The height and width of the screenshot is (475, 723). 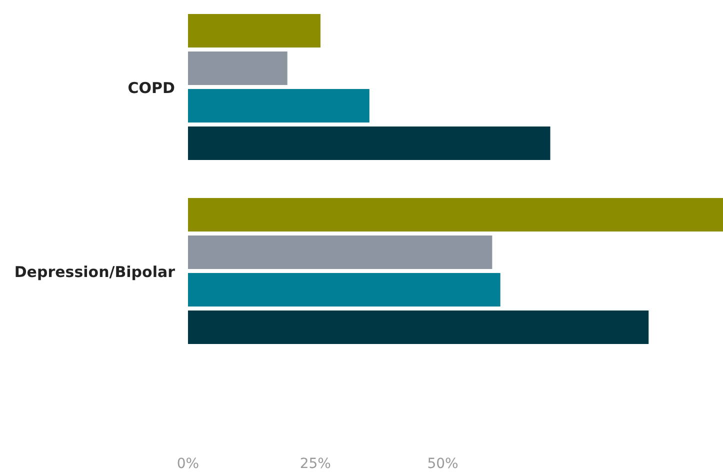 What do you see at coordinates (95, 272) in the screenshot?
I see `y-tick-label: Depression/Bipolar` at bounding box center [95, 272].